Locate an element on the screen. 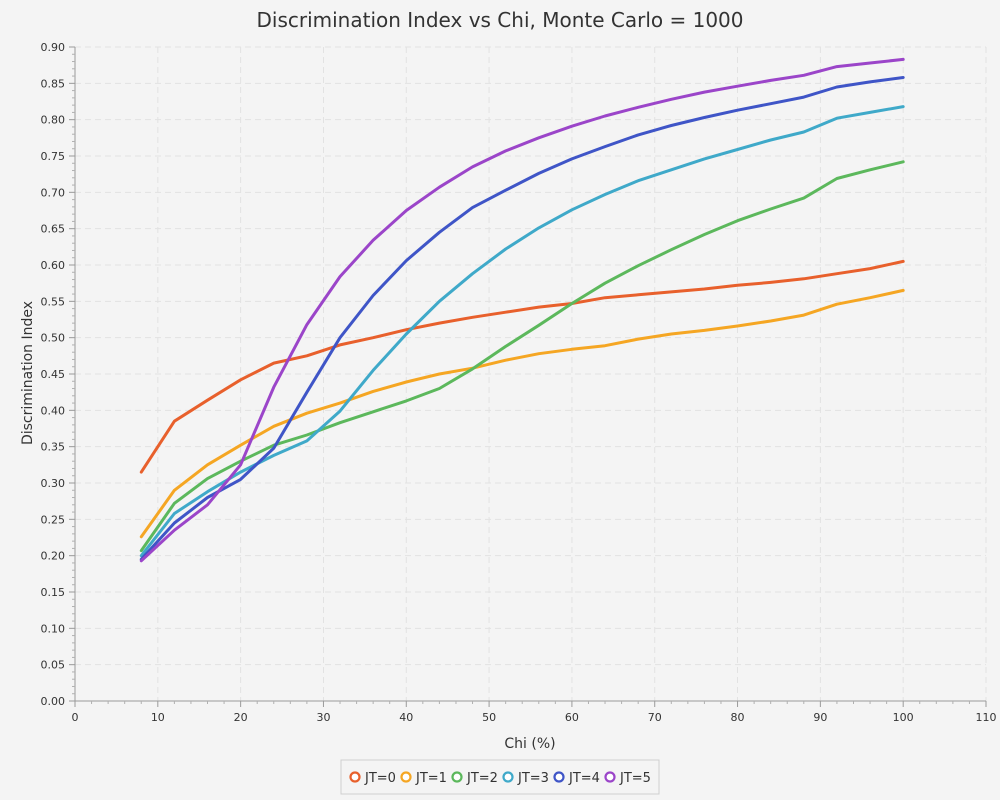 The width and height of the screenshot is (1000, 800). y-tick-label: 0.80 is located at coordinates (53, 120).